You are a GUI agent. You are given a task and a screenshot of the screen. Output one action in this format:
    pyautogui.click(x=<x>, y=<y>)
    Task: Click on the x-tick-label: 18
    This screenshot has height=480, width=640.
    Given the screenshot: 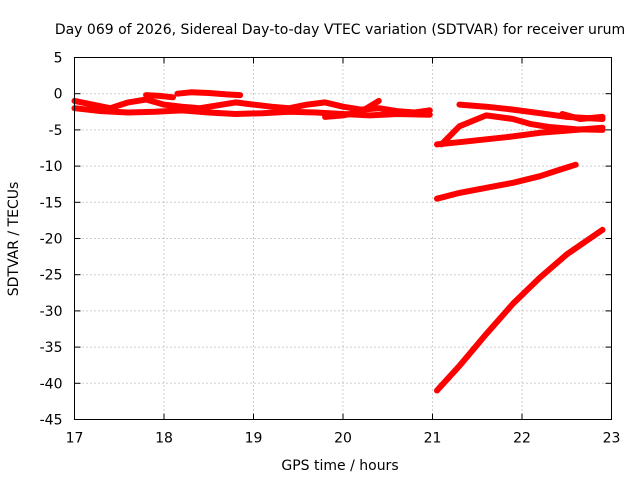 What is the action you would take?
    pyautogui.click(x=164, y=439)
    